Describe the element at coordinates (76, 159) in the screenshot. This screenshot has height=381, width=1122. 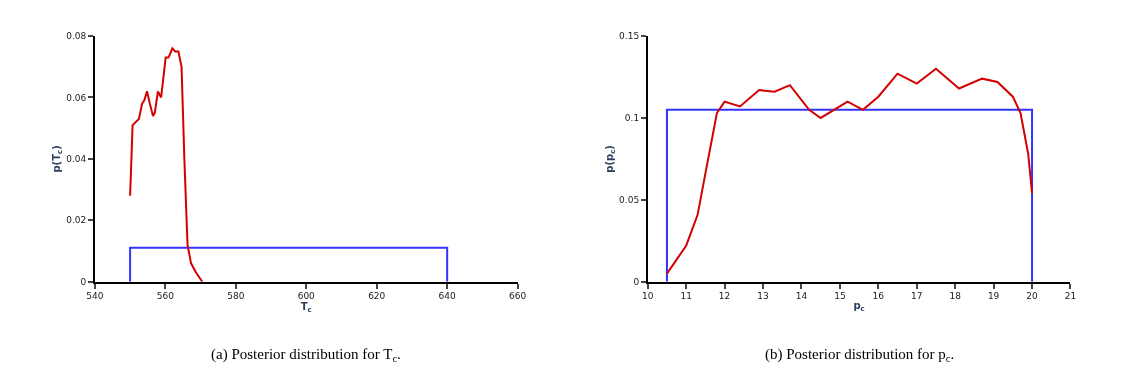
I see `y-tick-label: 0.04` at that location.